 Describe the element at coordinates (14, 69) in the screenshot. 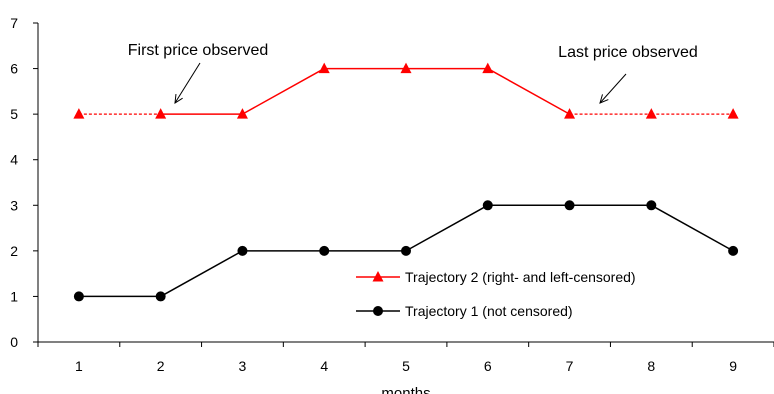

I see `y-tick-label: 6` at that location.